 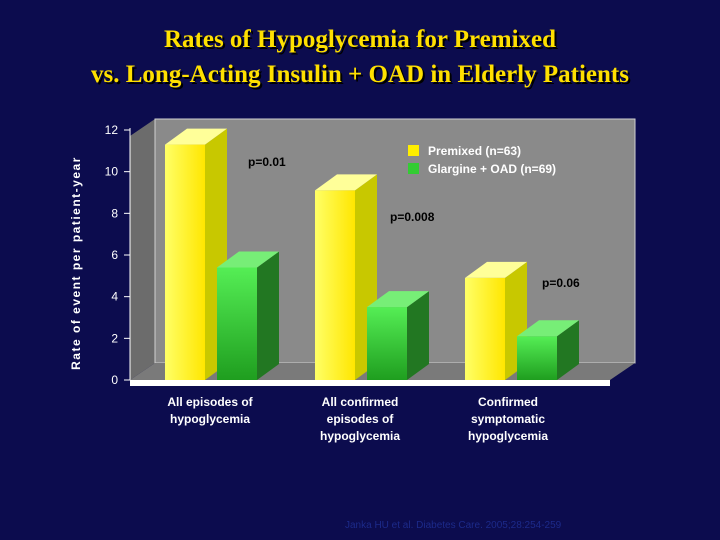 I want to click on category-label-3: Confirmed symptomatic hypoglycemia, so click(x=508, y=419).